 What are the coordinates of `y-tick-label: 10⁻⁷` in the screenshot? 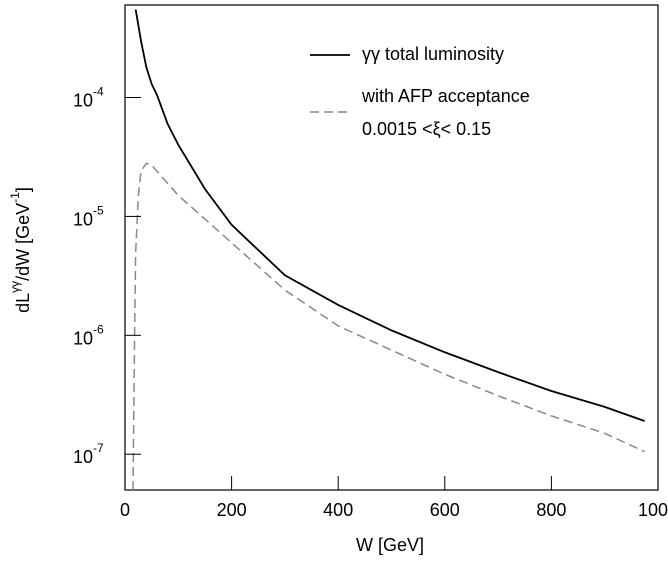 It's located at (88, 454).